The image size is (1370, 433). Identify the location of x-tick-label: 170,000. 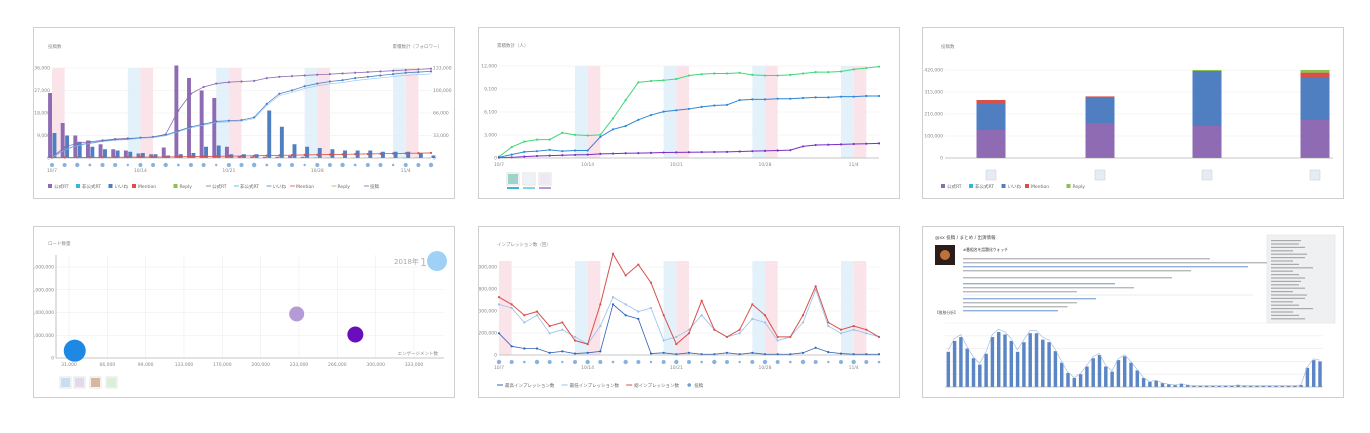
(222, 365).